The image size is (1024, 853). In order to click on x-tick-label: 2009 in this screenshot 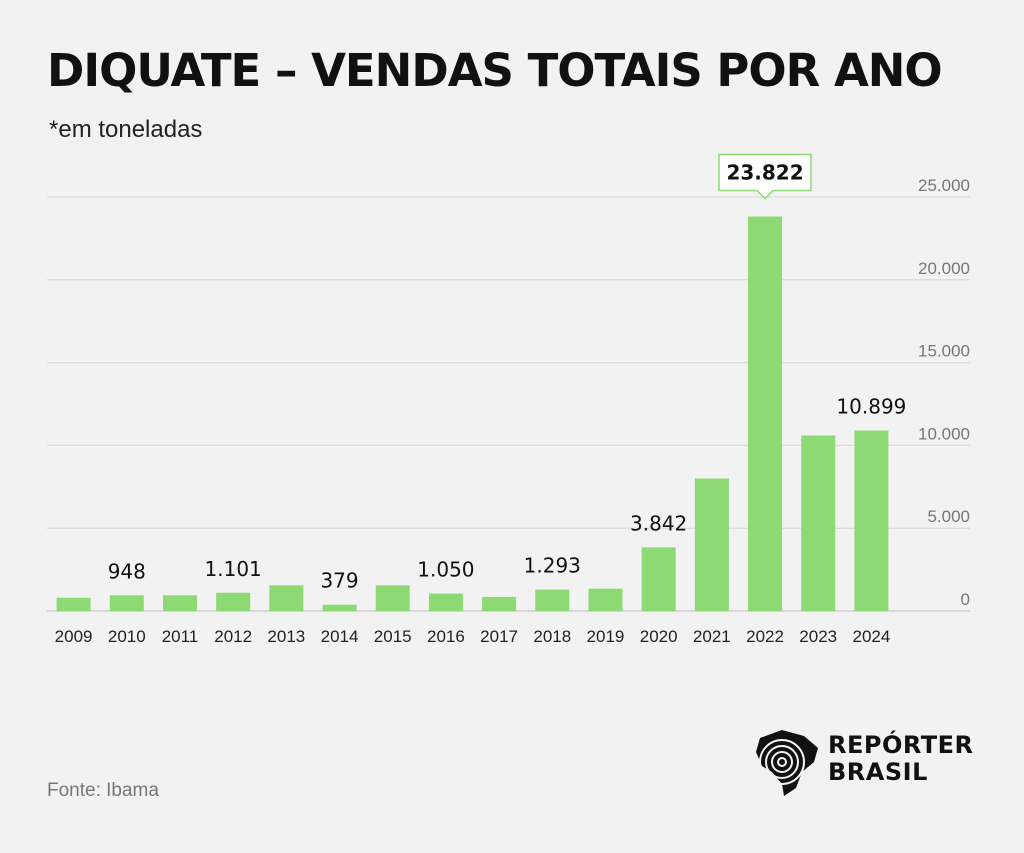, I will do `click(74, 636)`.